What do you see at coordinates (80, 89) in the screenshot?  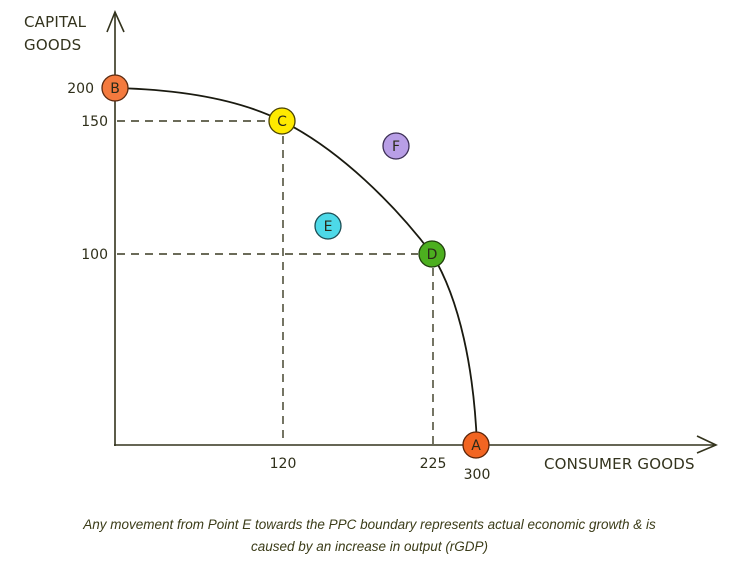 I see `y-tick-200: 200` at bounding box center [80, 89].